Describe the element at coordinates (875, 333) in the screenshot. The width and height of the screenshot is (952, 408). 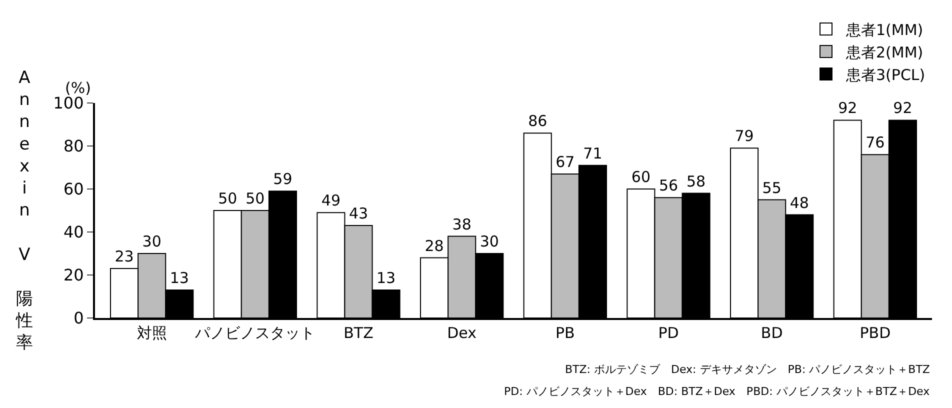
I see `x-tick-label: PBD` at that location.